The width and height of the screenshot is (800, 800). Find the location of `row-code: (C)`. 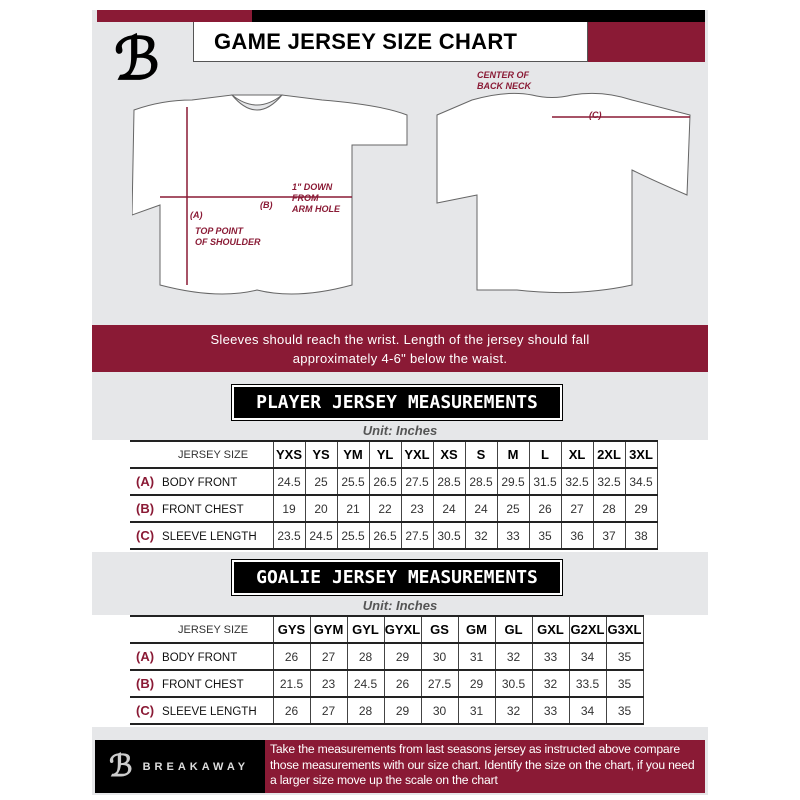

row-code: (C) is located at coordinates (145, 710).